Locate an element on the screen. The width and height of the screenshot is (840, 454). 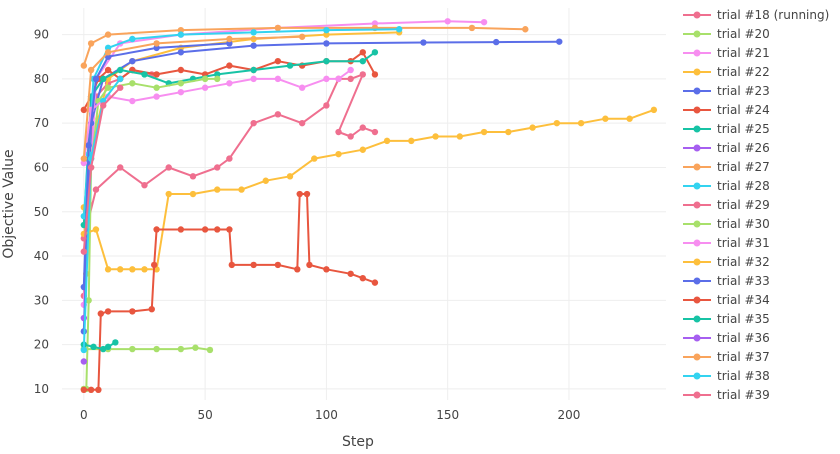
legend-label: trial #22 is located at coordinates (743, 72).